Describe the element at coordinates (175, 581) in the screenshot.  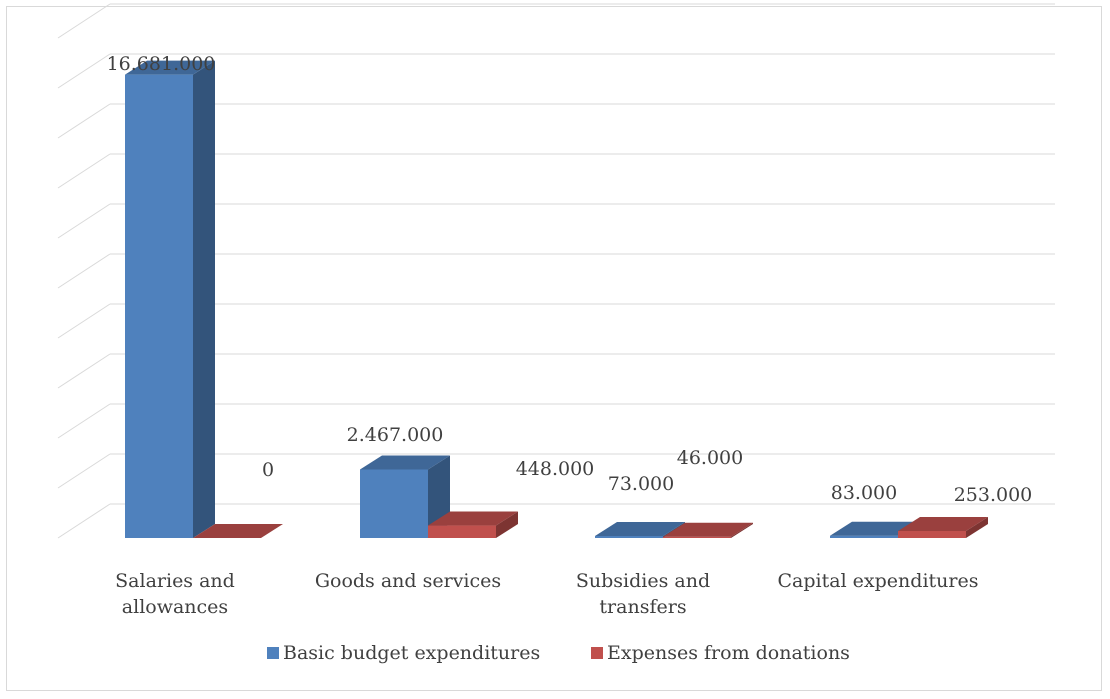
I see `category-label: Salaries and` at that location.